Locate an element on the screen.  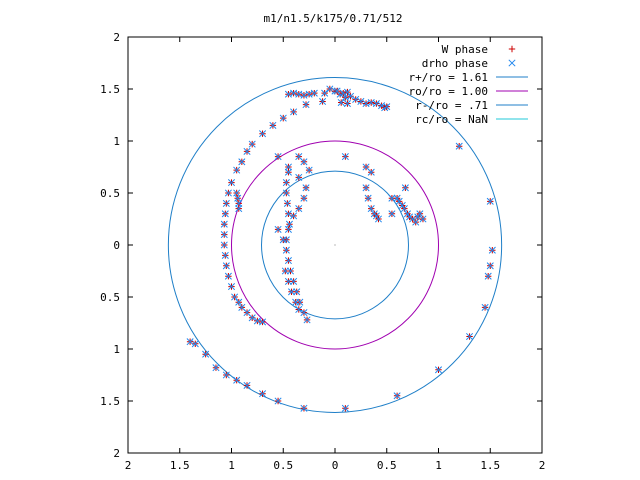
legend-label: r+/ro = 1.61 is located at coordinates (448, 77).